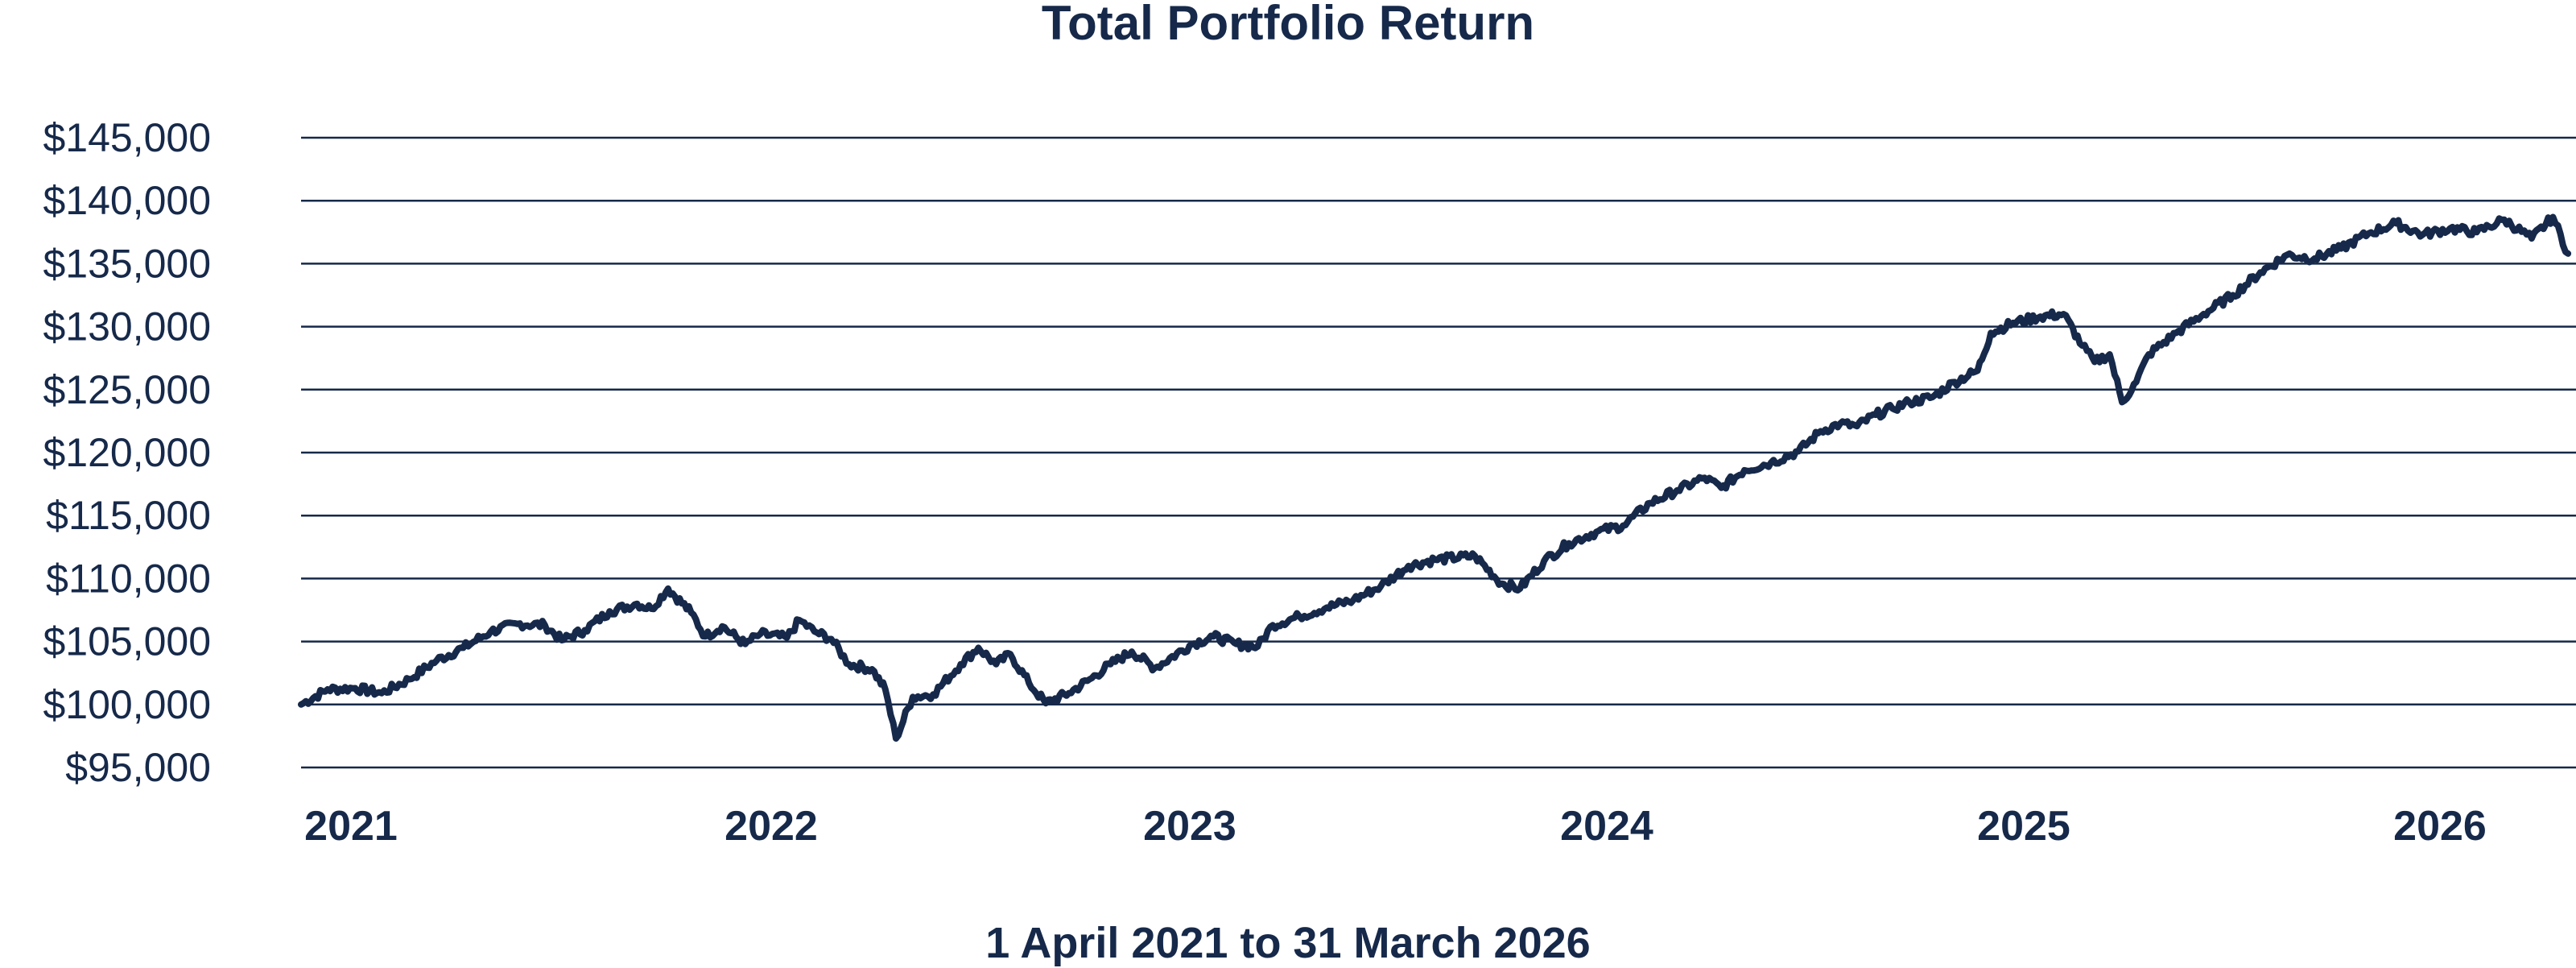  Describe the element at coordinates (138, 767) in the screenshot. I see `y-tick-label: $95,000` at that location.